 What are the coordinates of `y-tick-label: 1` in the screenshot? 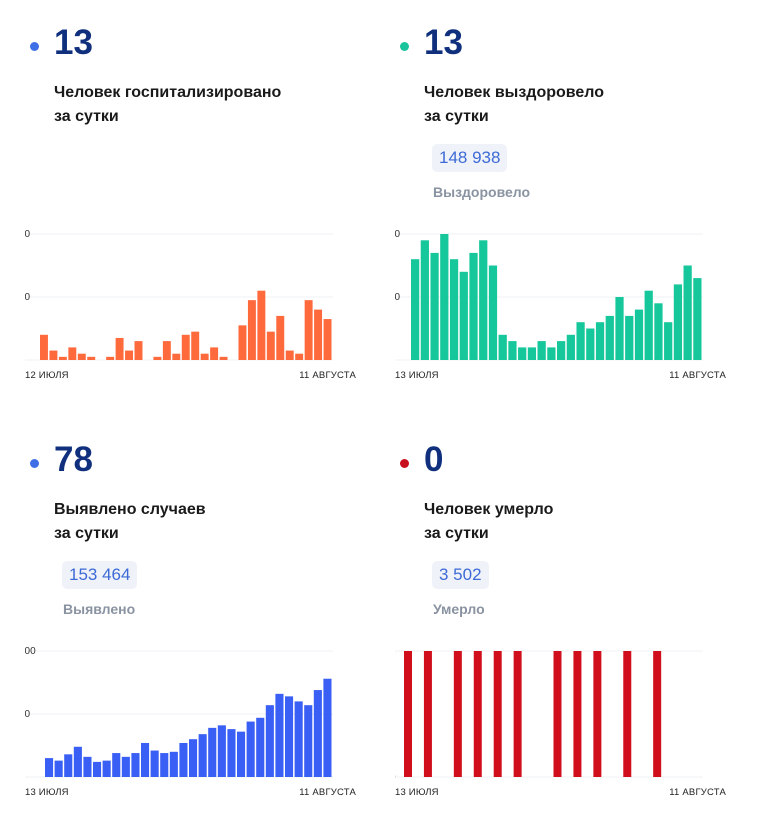 It's located at (395, 651).